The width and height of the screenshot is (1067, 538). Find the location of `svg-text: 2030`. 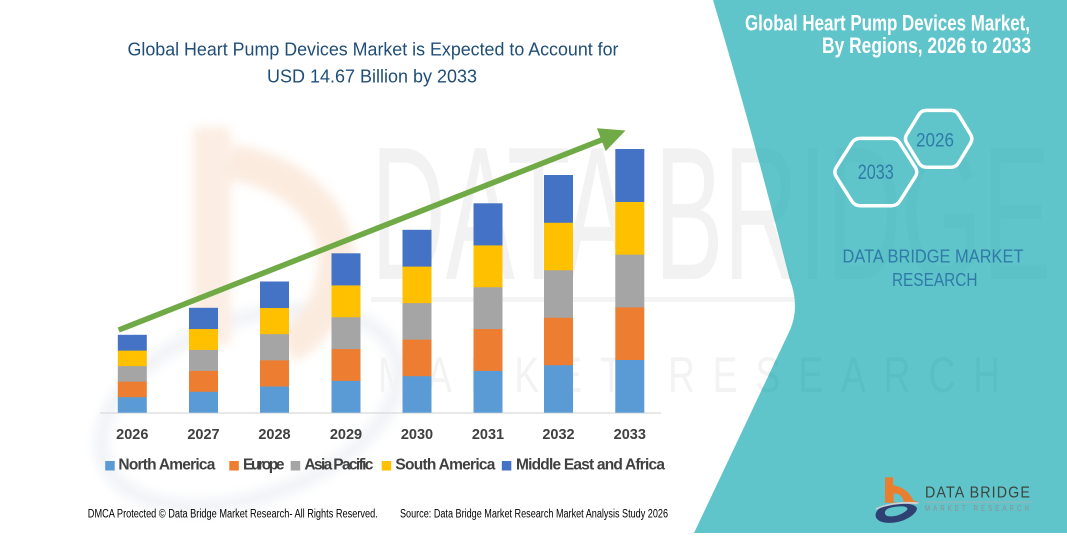

svg-text: 2030 is located at coordinates (417, 435).